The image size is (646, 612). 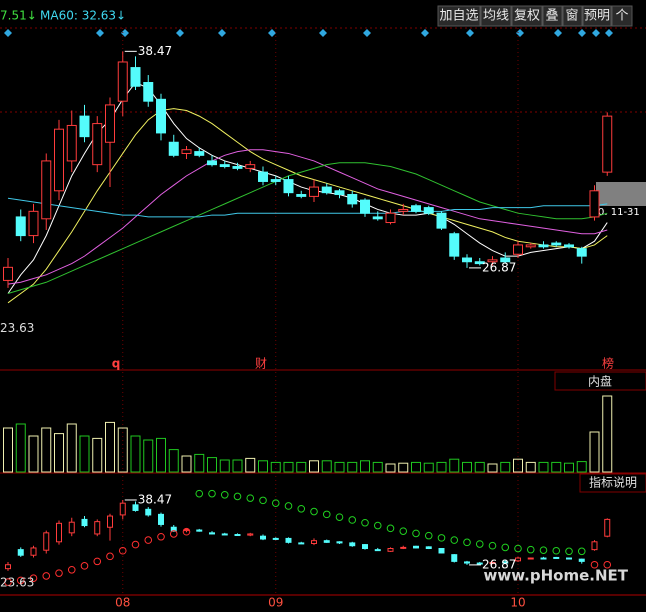 What do you see at coordinates (600, 381) in the screenshot?
I see `panel-button: 内盘` at bounding box center [600, 381].